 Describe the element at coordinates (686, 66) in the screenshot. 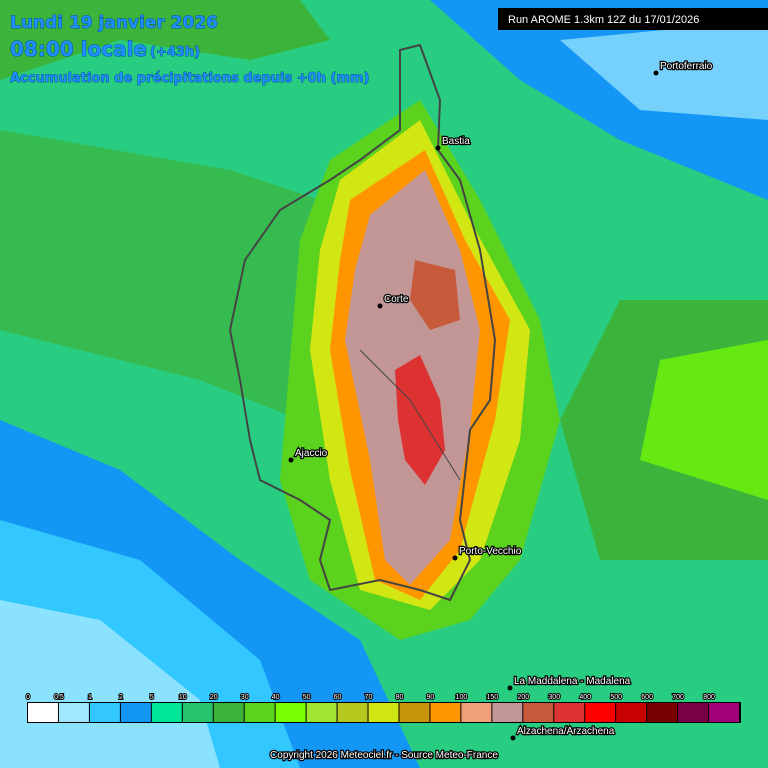

I see `city-label: Portoferraio` at that location.